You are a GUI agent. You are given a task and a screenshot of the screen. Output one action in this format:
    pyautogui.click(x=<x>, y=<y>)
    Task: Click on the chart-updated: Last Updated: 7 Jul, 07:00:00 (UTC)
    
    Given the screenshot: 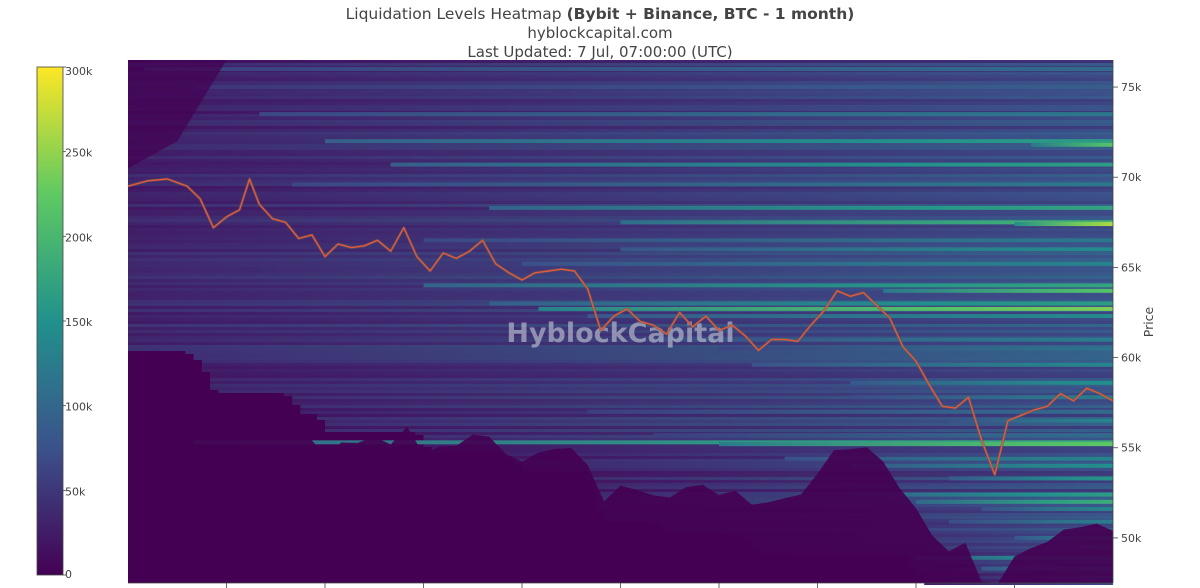 What is the action you would take?
    pyautogui.click(x=600, y=52)
    